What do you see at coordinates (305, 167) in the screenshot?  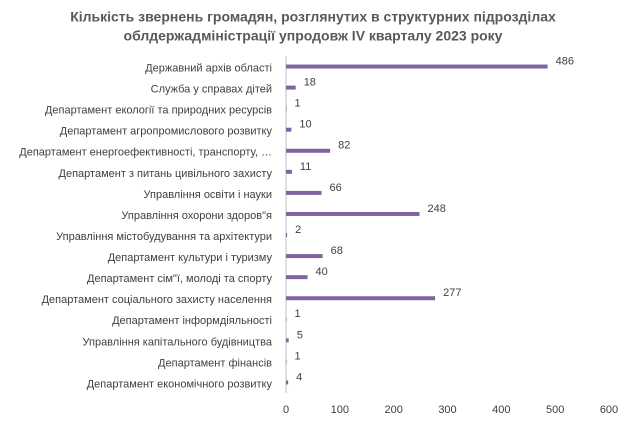 I see `value-label: 11` at bounding box center [305, 167].